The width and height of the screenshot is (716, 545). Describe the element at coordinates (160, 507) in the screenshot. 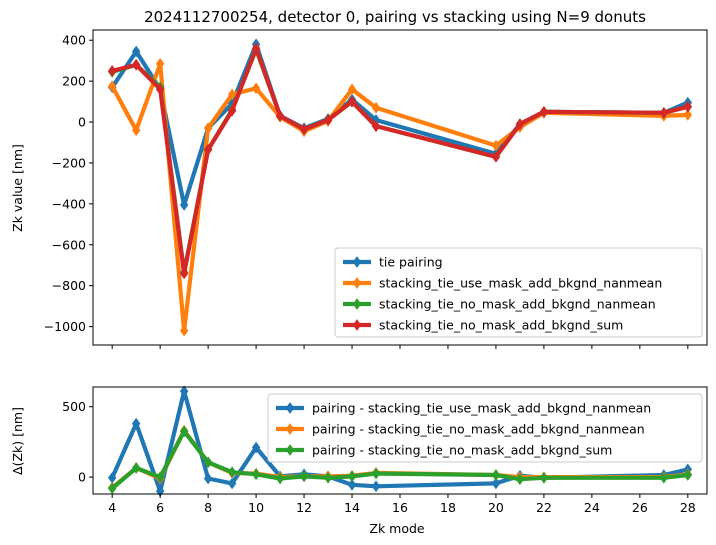

I see `x-tick-label: 6` at that location.